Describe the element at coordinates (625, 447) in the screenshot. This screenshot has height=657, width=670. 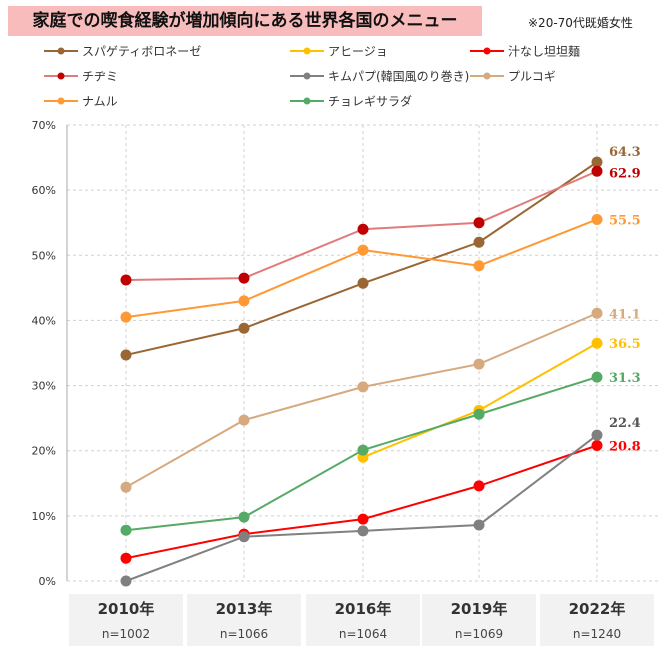
I see `data-label: 20.8` at that location.